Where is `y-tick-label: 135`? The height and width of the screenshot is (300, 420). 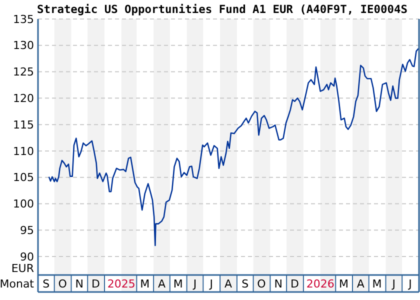 y-tick-label: 135 is located at coordinates (23, 19).